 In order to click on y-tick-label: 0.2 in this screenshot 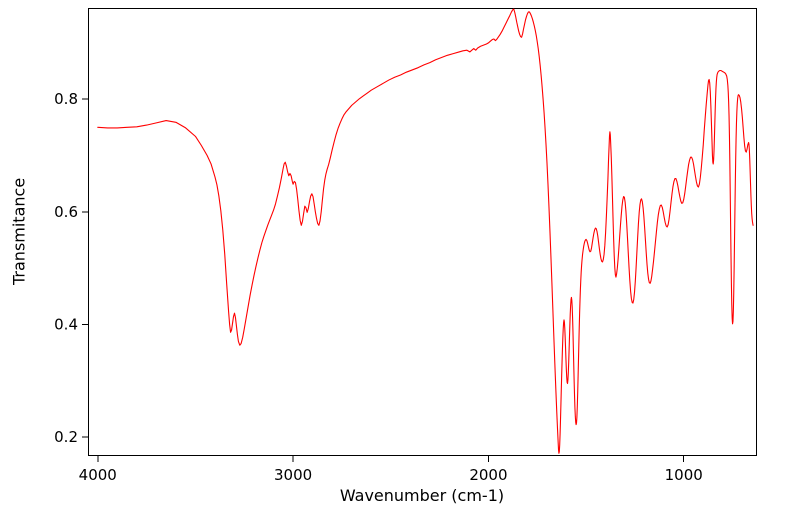, I will do `click(66, 437)`.